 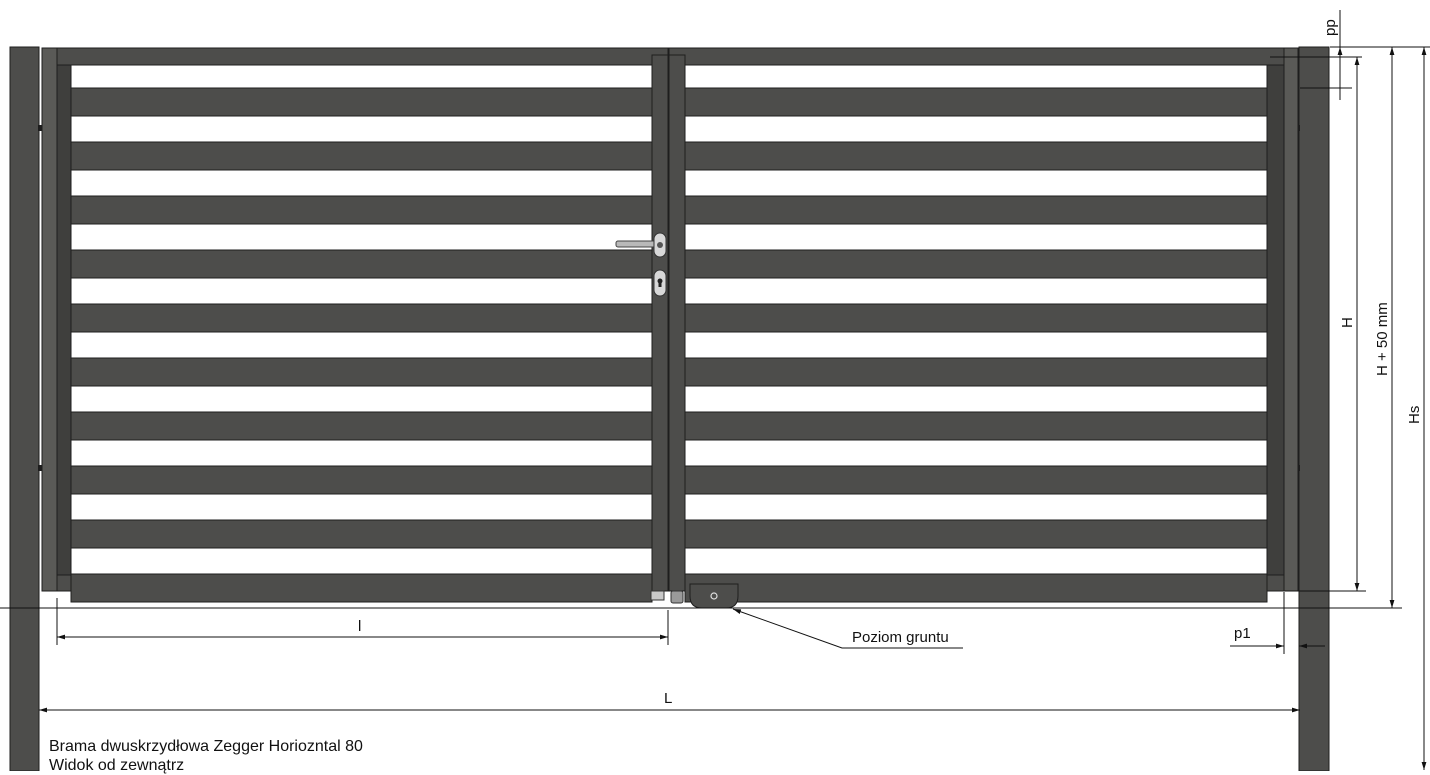 I want to click on dimension-H-label: H, so click(x=1347, y=322).